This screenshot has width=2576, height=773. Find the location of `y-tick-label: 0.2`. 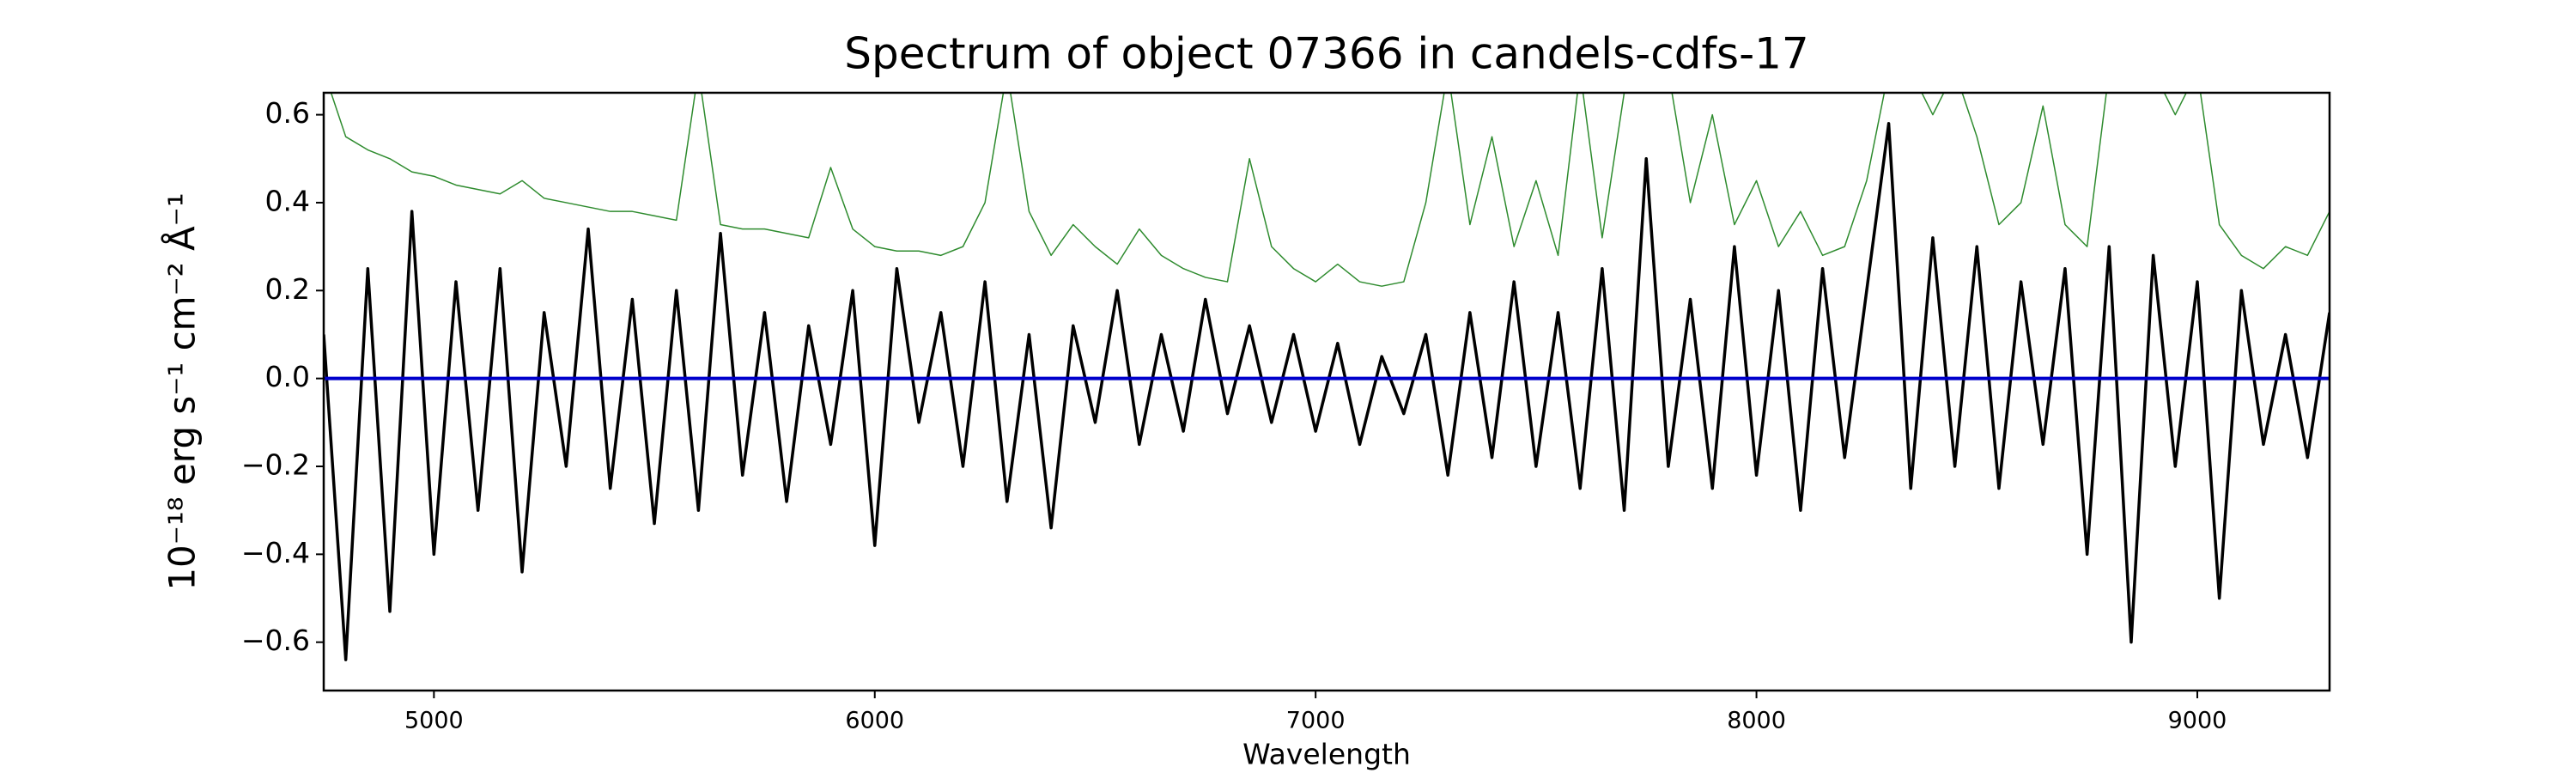

y-tick-label: 0.2 is located at coordinates (287, 289).